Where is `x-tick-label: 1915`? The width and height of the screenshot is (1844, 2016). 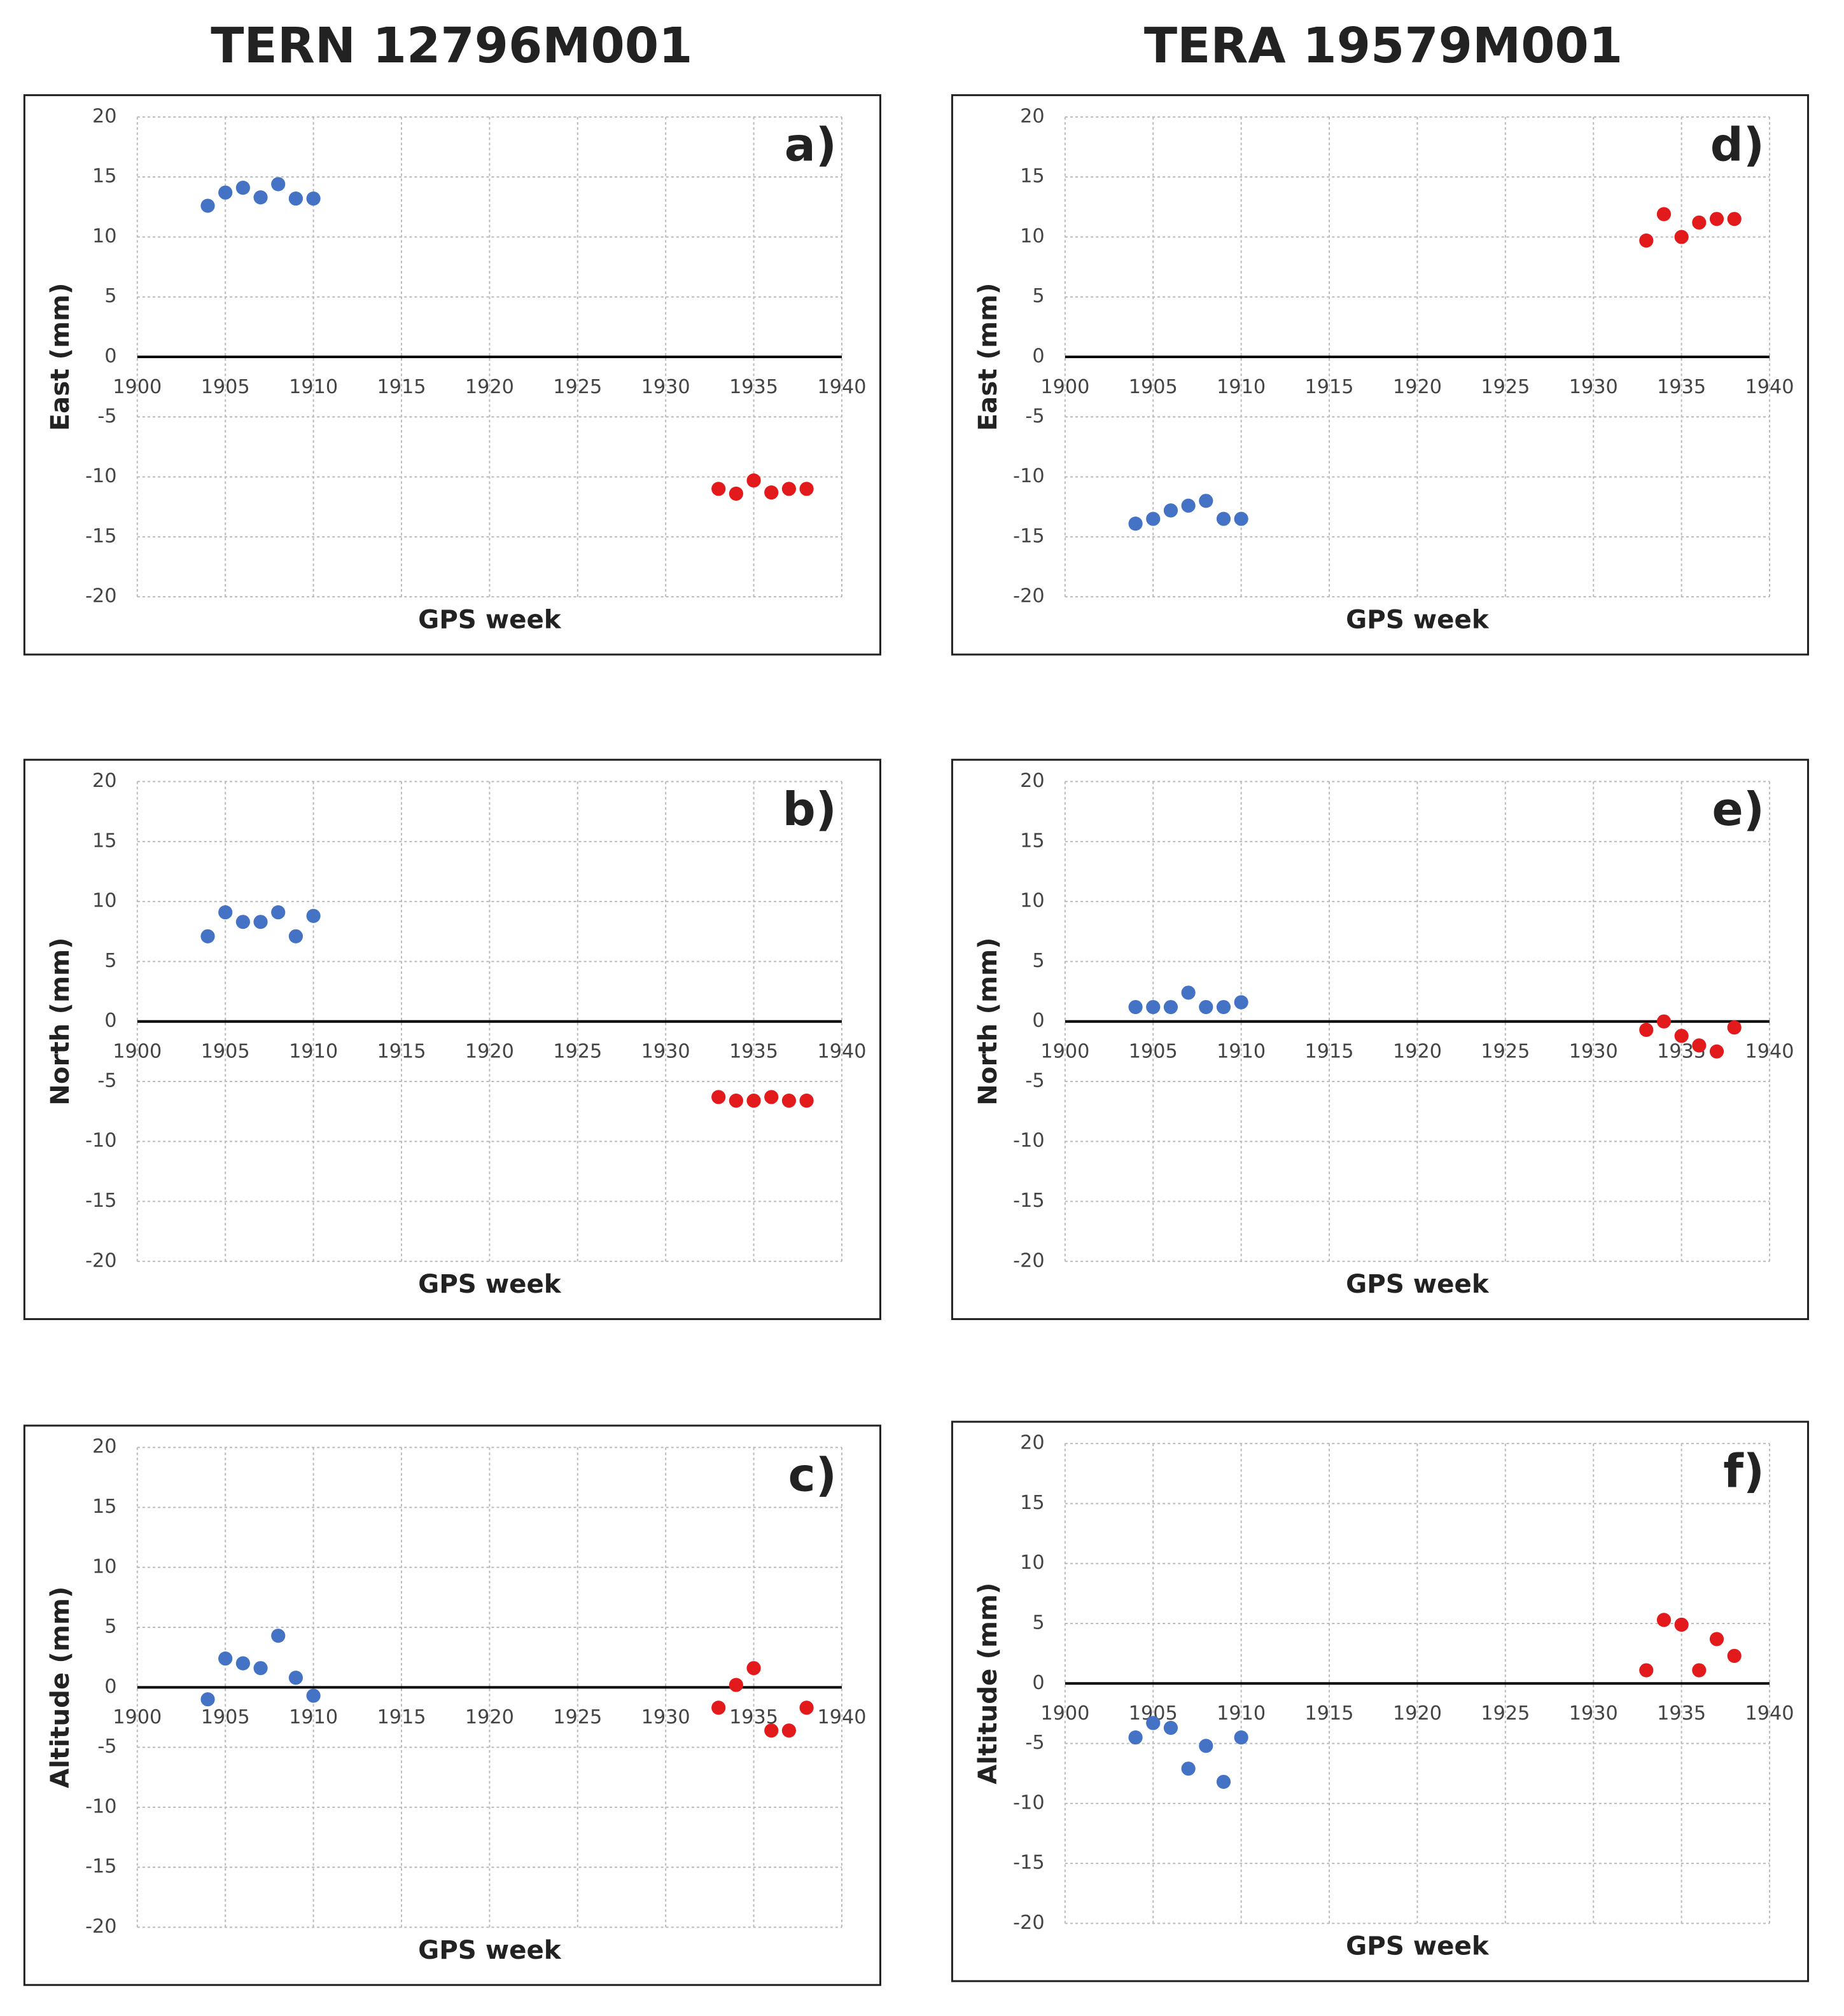
x-tick-label: 1915 is located at coordinates (1329, 387).